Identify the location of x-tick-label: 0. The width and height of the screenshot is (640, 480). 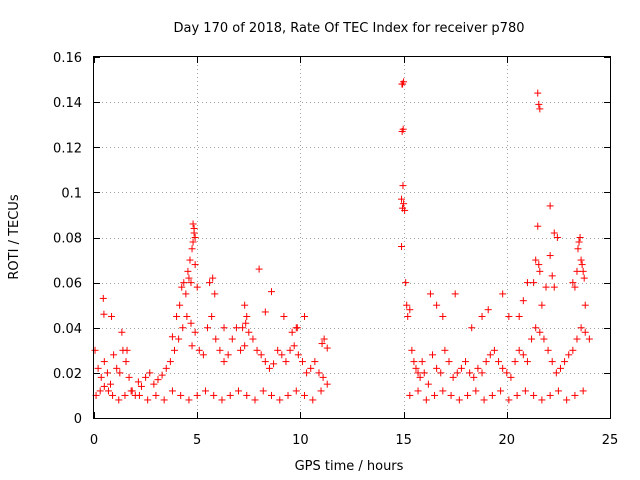
(94, 440).